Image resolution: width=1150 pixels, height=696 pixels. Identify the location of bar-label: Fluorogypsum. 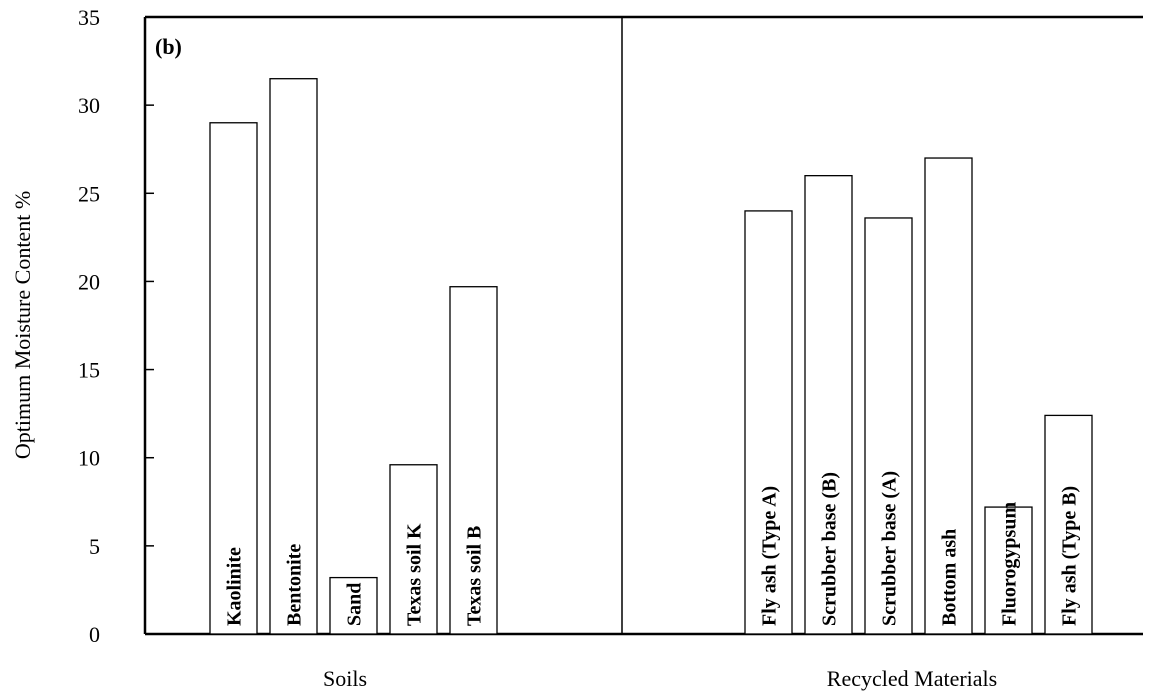
(1010, 564).